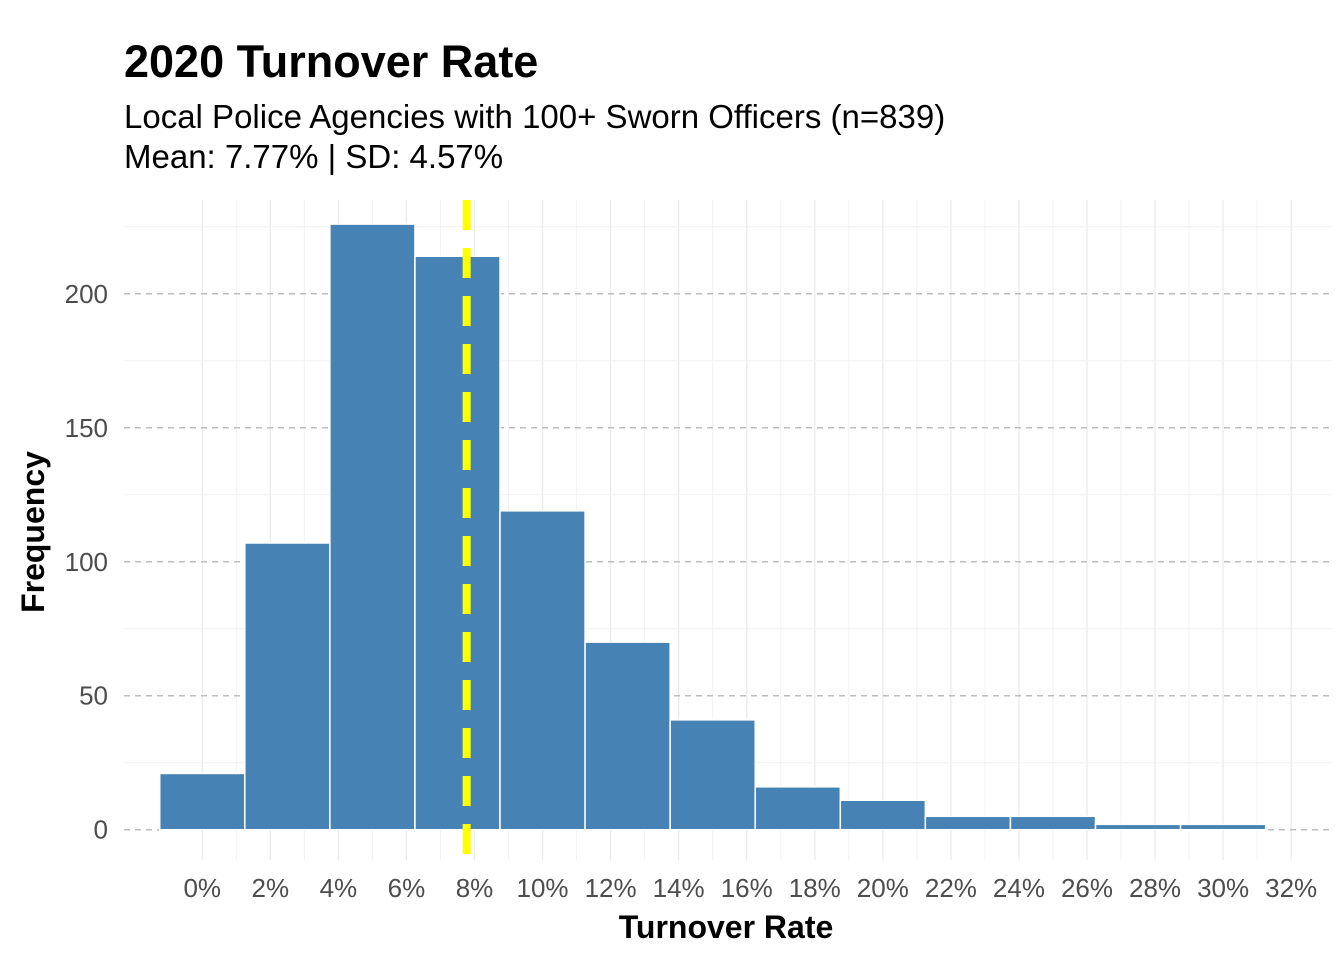 The height and width of the screenshot is (960, 1344). I want to click on y-axis-title: Frequency, so click(33, 532).